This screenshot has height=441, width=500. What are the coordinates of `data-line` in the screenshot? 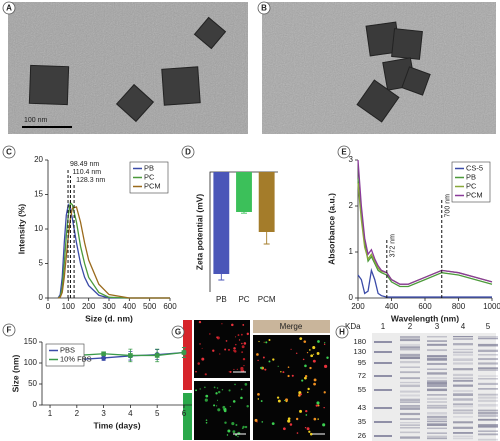 It's located at (113, 252).